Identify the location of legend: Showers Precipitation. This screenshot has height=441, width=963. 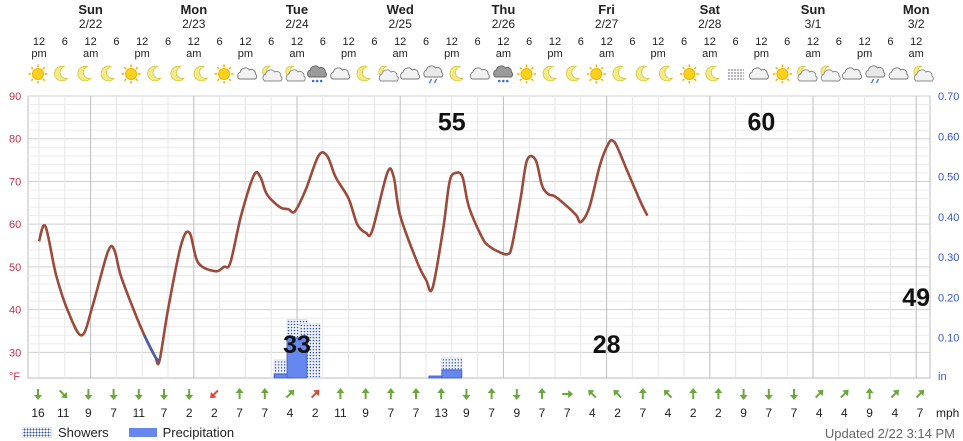
(128, 432).